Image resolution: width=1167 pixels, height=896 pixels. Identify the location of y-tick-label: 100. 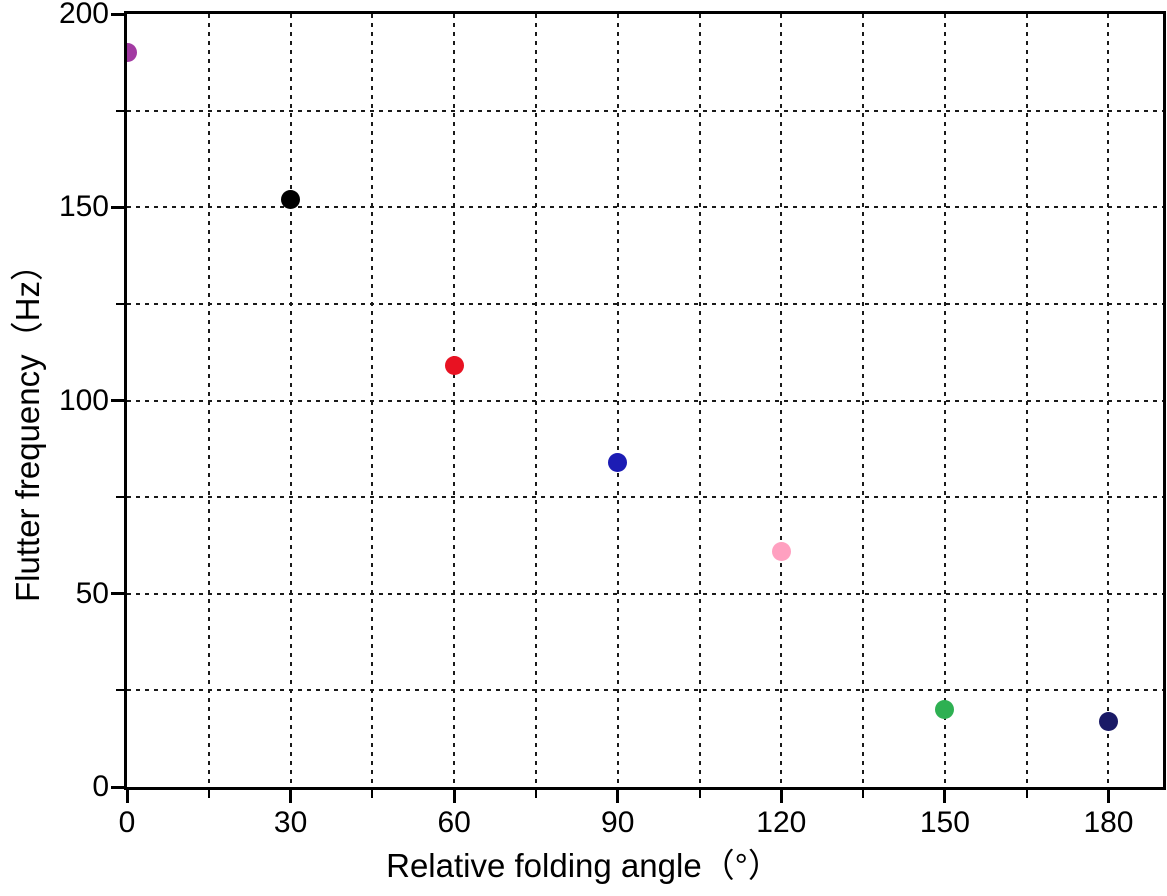
(83, 400).